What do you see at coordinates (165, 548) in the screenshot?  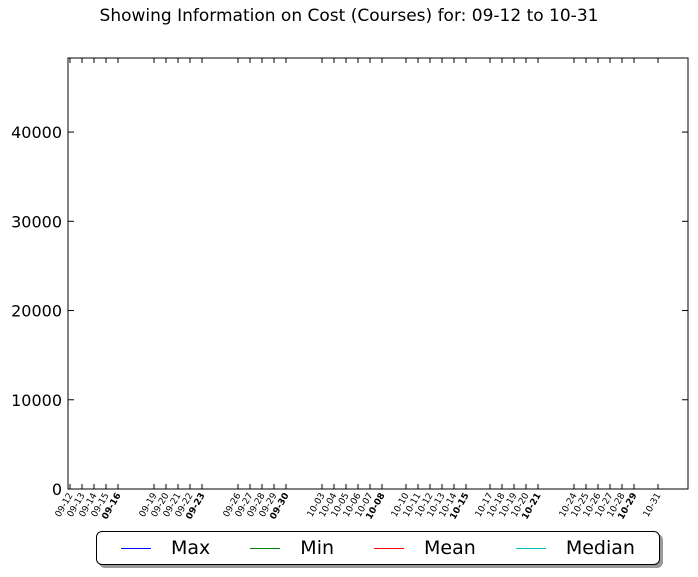 I see `legend-entry-max: Max` at bounding box center [165, 548].